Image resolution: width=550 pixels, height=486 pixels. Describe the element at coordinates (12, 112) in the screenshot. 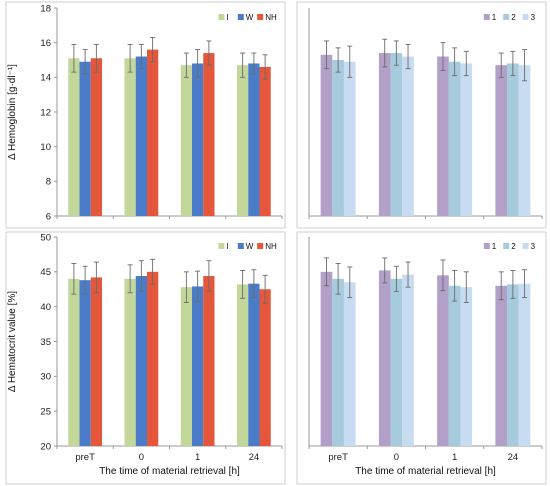

I see `y-axis-label: Δ Hemoglobin [g·dl⁻¹]` at that location.